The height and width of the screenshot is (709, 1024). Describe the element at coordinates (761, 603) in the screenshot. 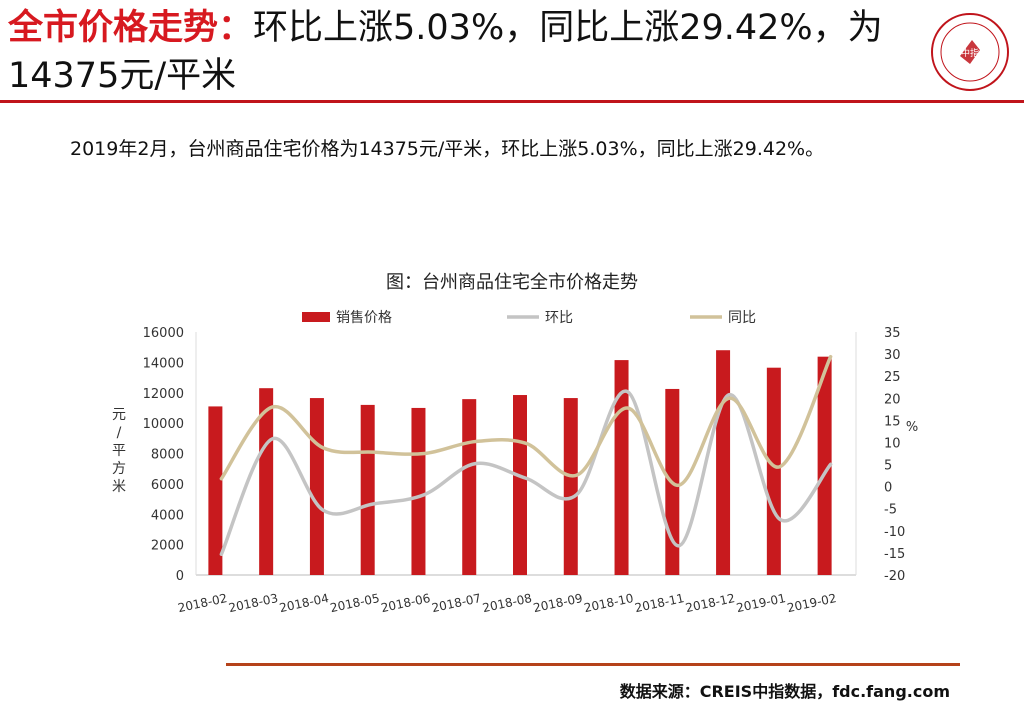

I see `x-tick-label: 2019-01` at that location.